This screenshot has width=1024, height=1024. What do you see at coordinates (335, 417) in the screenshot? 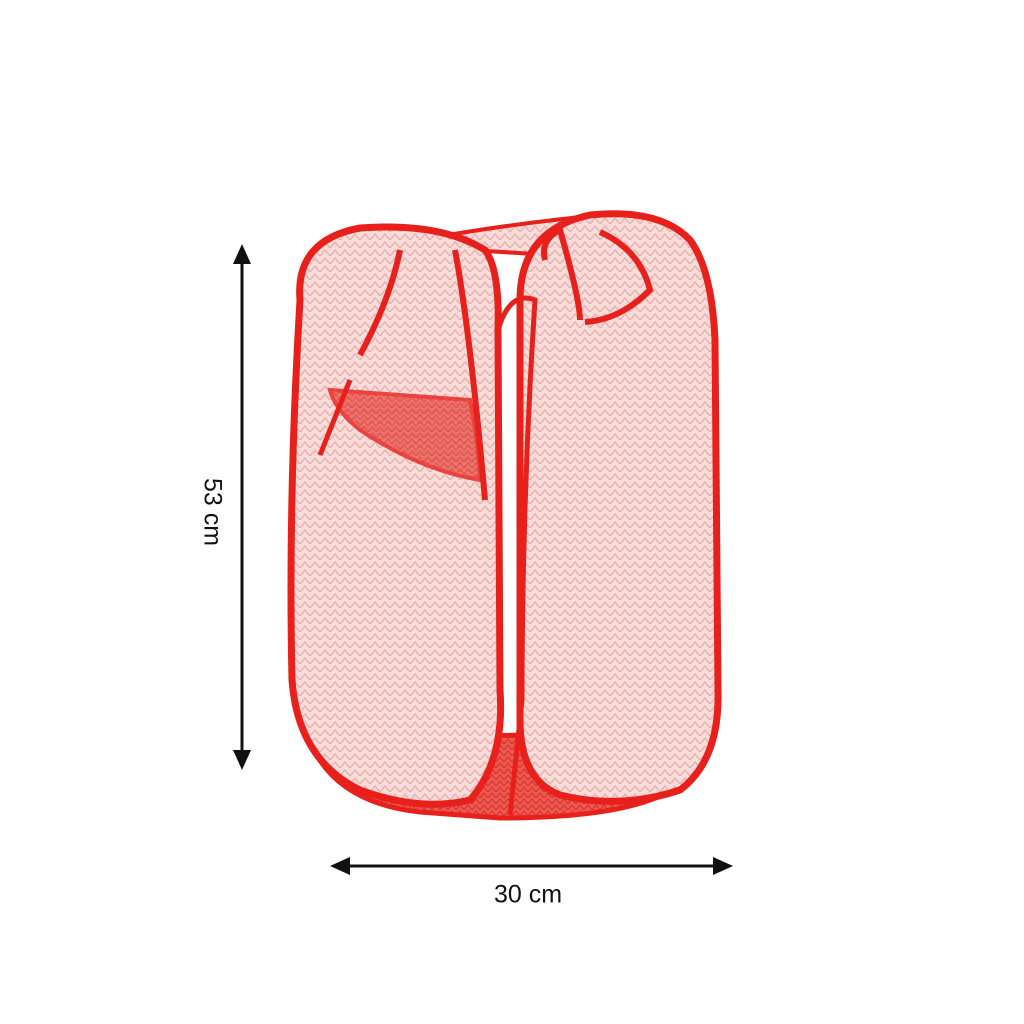
I see `pocket-tie` at bounding box center [335, 417].